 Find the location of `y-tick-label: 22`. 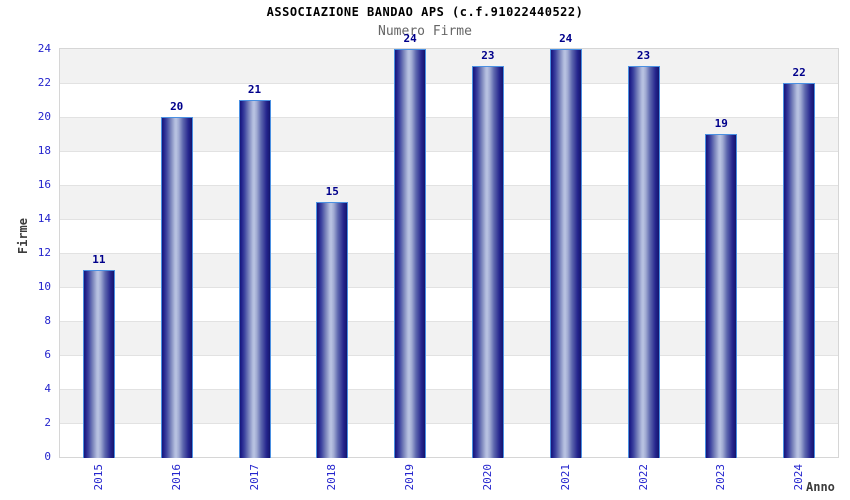

y-tick-label: 22 is located at coordinates (44, 82).